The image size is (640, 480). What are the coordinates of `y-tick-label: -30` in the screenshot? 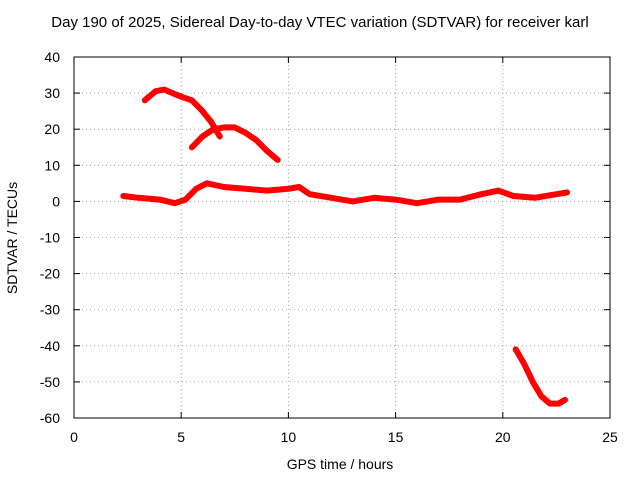 It's located at (50, 310).